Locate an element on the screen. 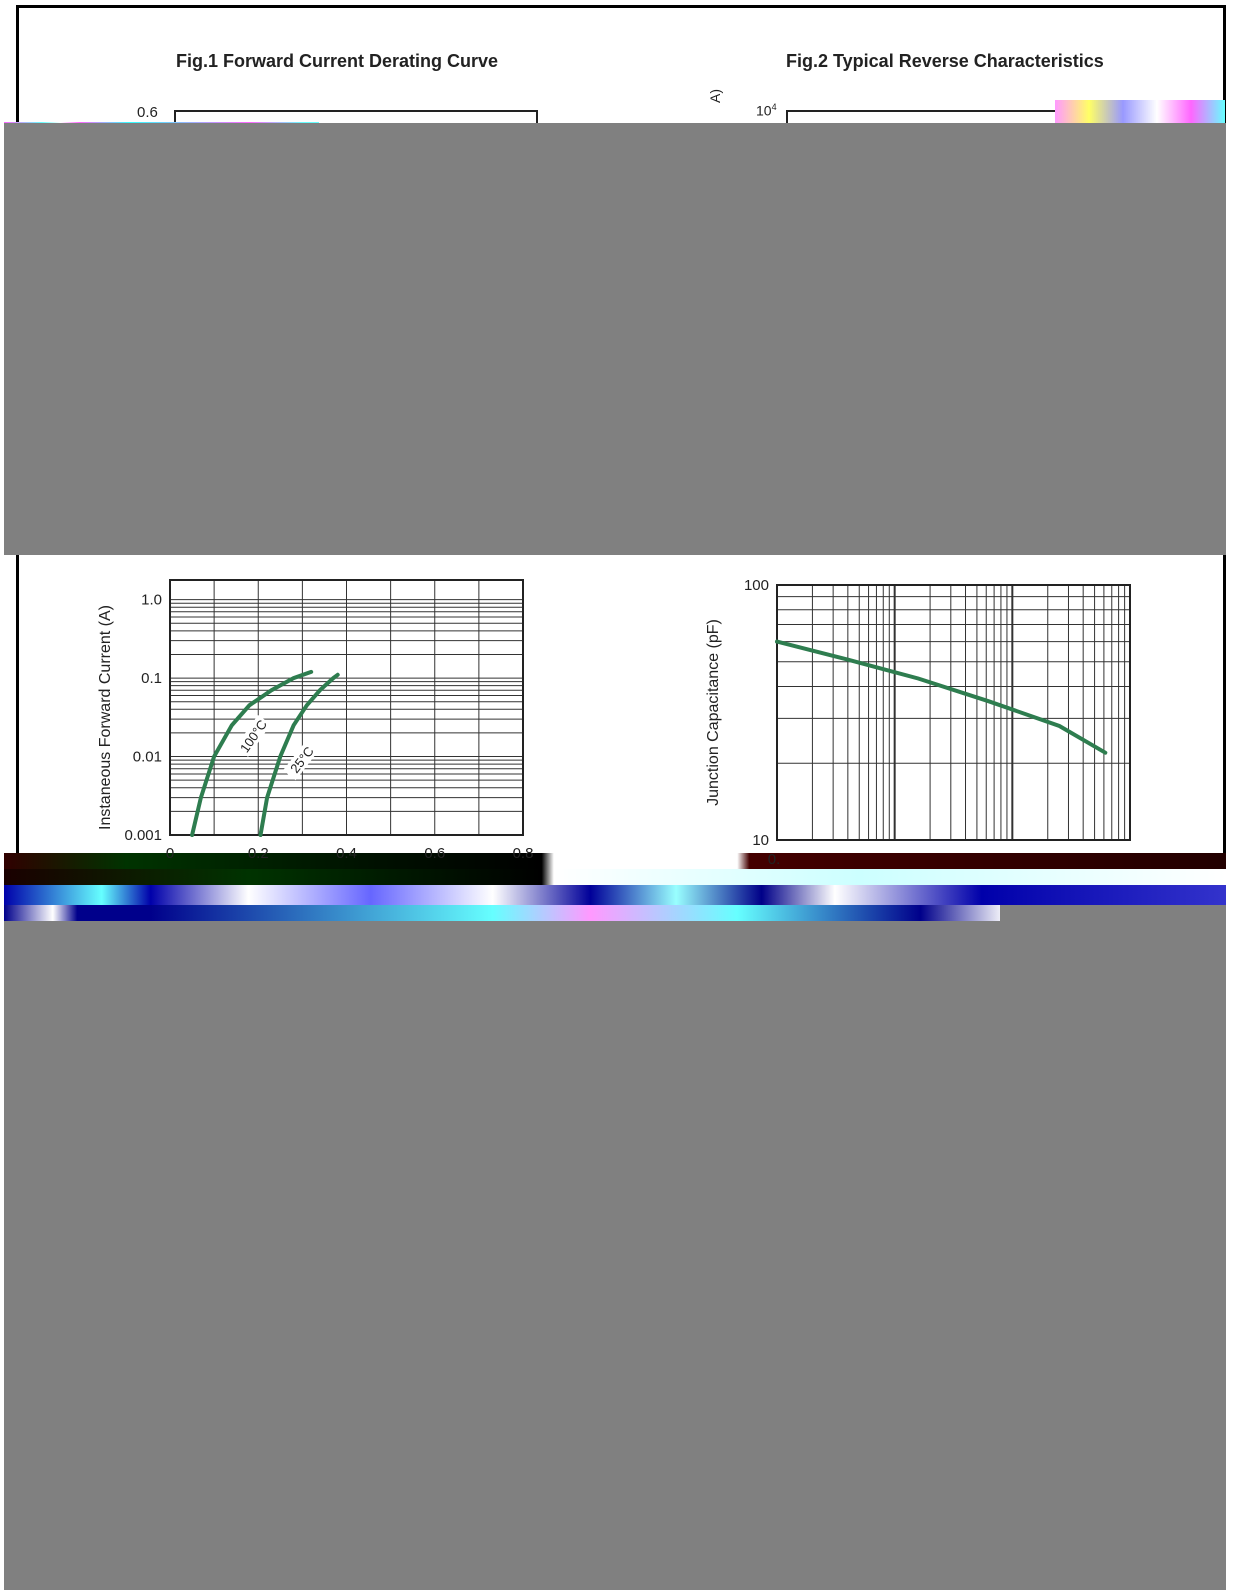 The width and height of the screenshot is (1241, 1590). series-label: 100°C is located at coordinates (253, 736).